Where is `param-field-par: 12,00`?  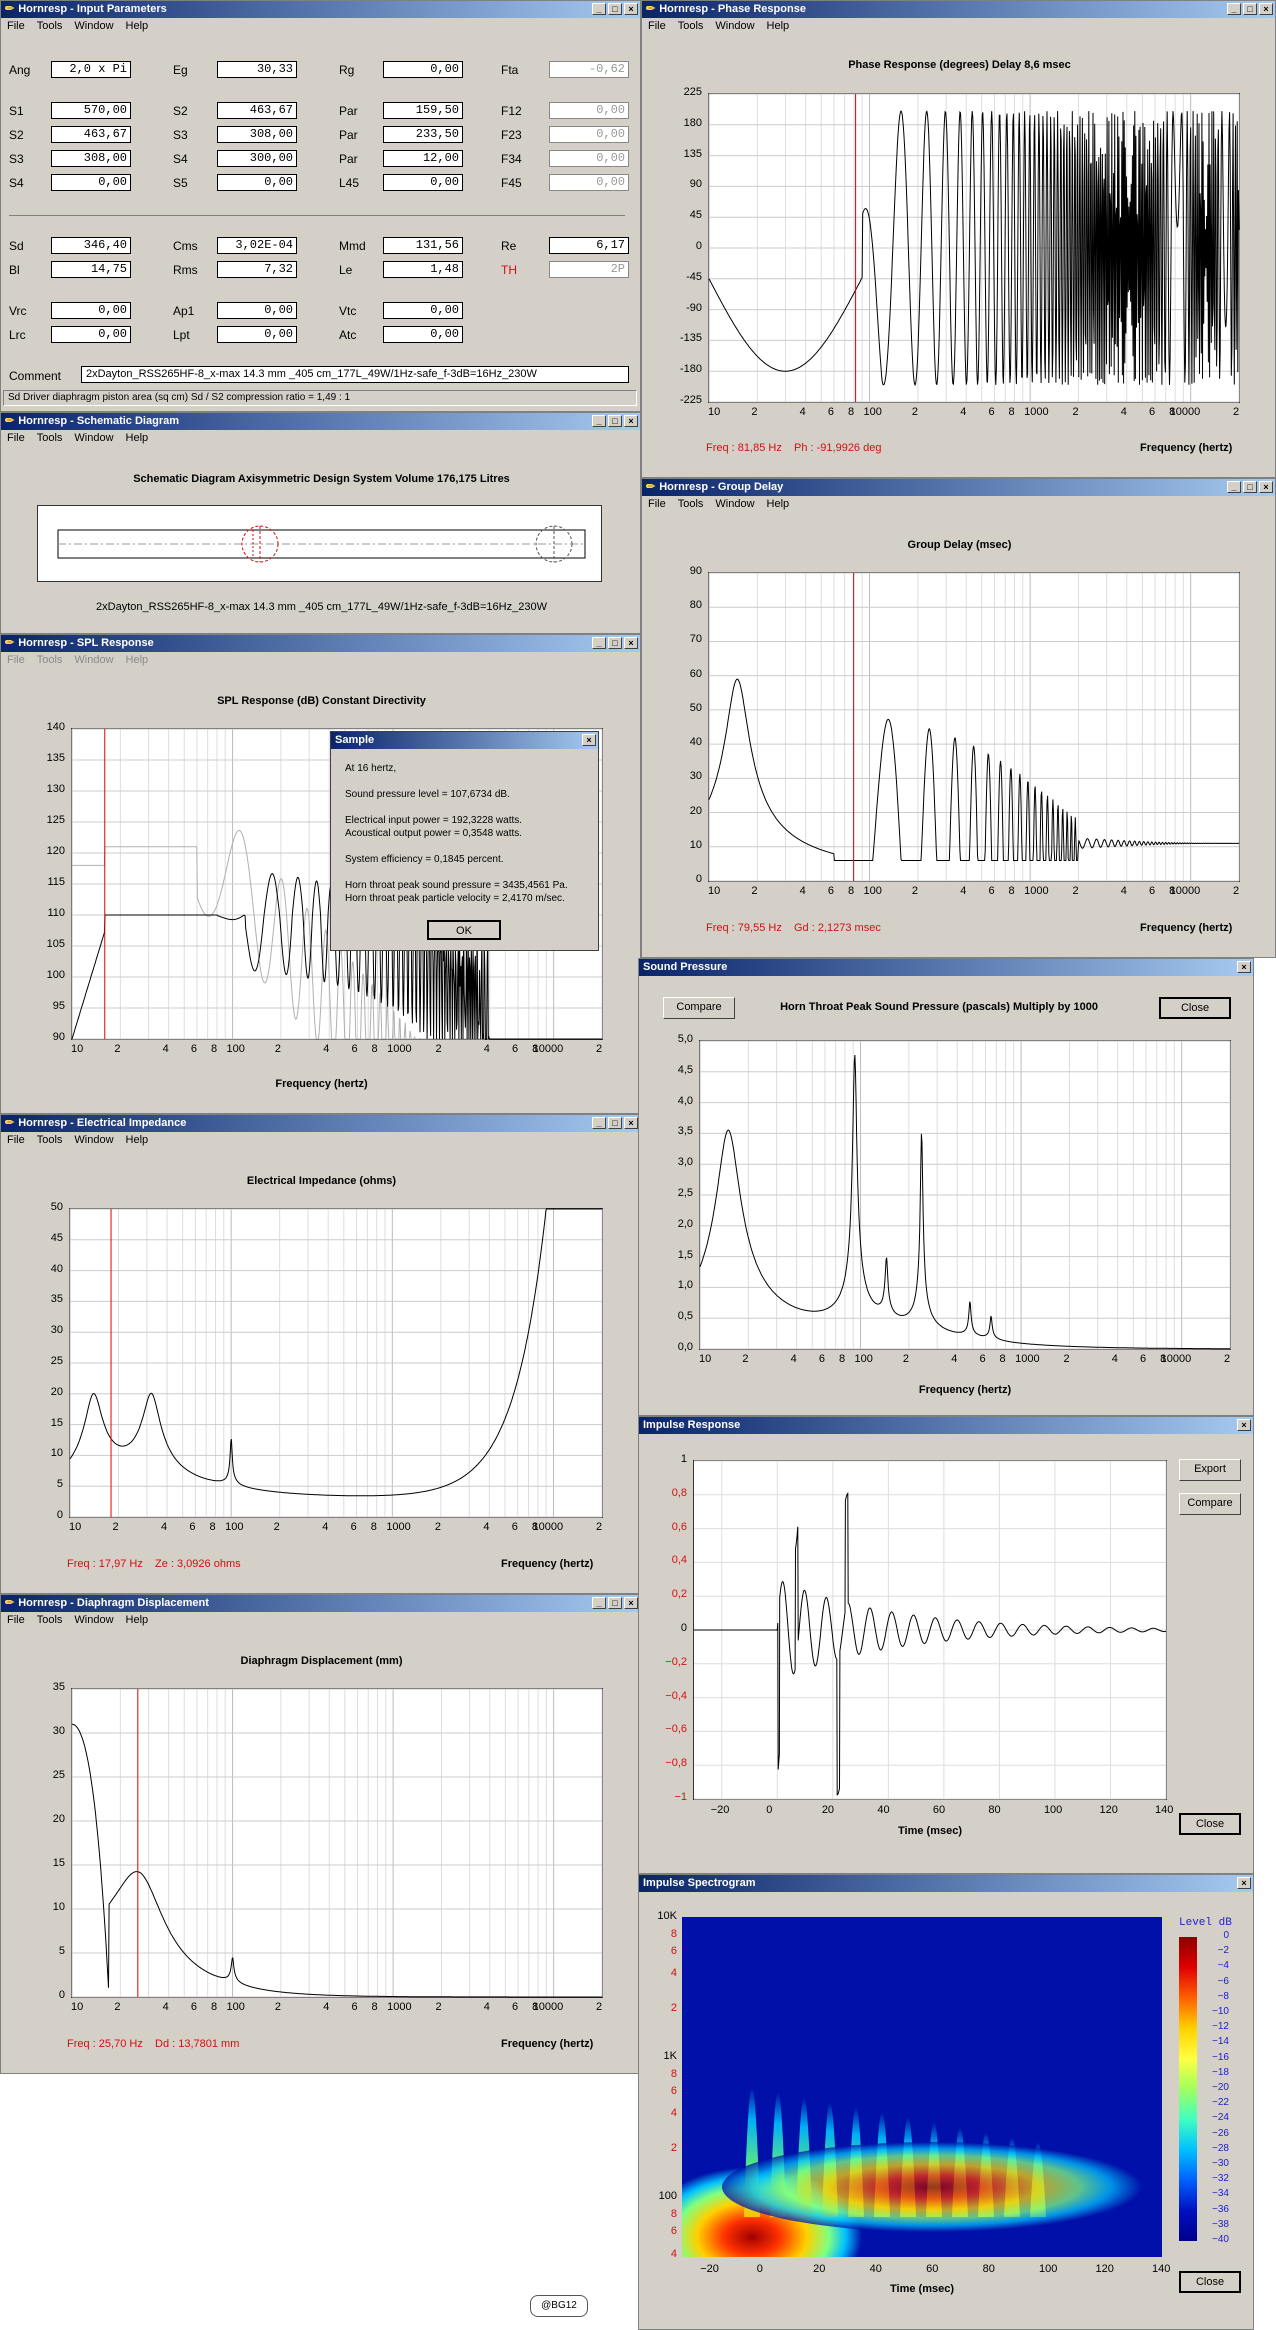 param-field-par: 12,00 is located at coordinates (423, 158).